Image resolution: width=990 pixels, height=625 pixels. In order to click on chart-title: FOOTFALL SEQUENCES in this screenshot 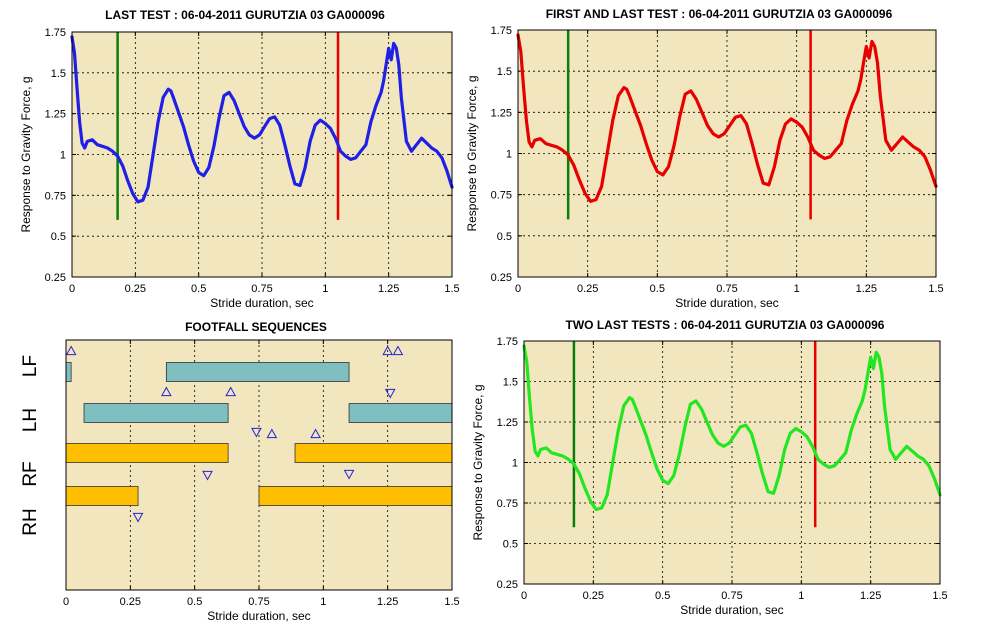, I will do `click(256, 327)`.